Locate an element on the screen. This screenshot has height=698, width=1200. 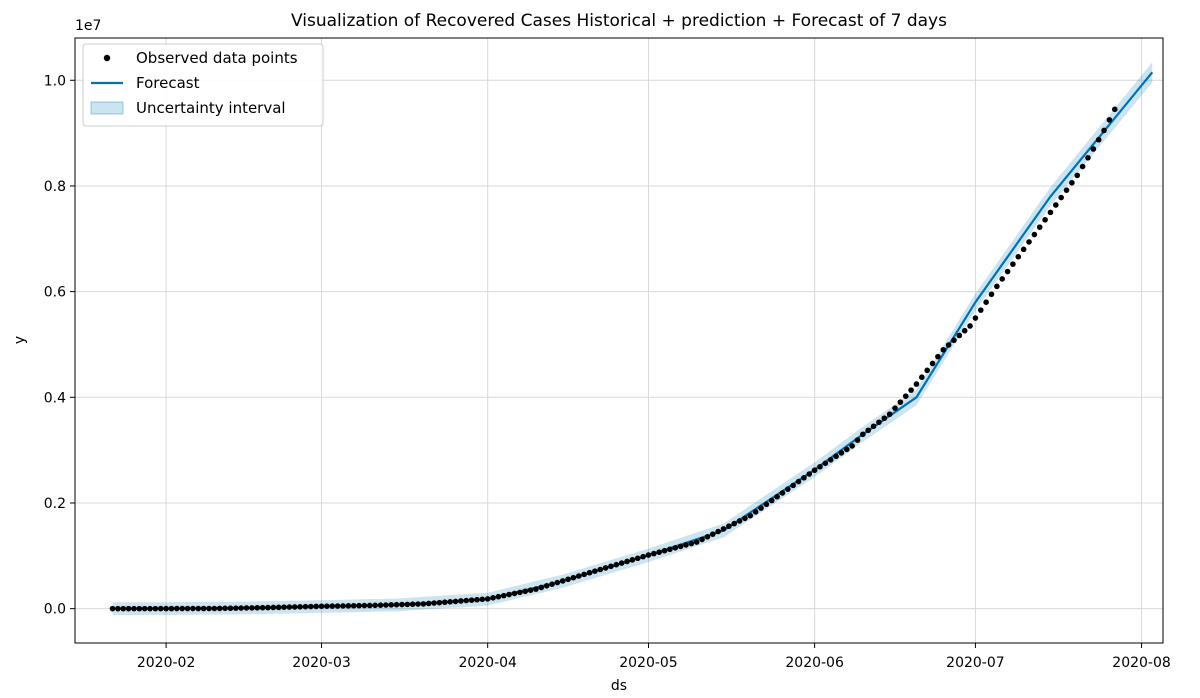
y-tick-label: 0.4 is located at coordinates (55, 398).